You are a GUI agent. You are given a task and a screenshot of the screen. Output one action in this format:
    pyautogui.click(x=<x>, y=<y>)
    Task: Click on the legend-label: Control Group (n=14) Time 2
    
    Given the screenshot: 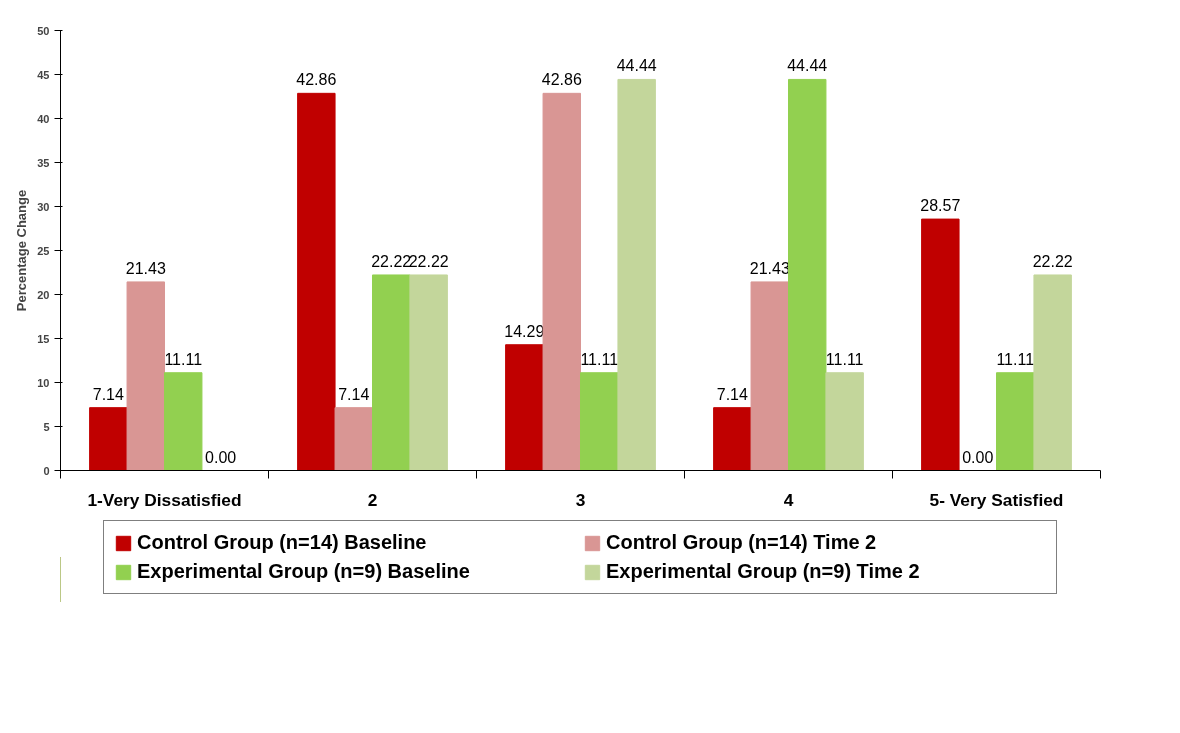 What is the action you would take?
    pyautogui.click(x=742, y=542)
    